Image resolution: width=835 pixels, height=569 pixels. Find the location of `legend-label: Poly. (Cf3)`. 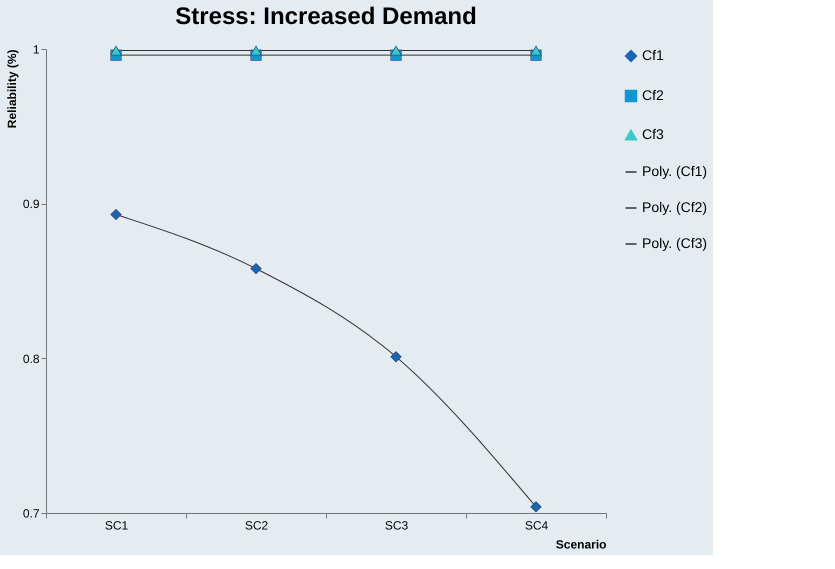

legend-label: Poly. (Cf3) is located at coordinates (675, 243).